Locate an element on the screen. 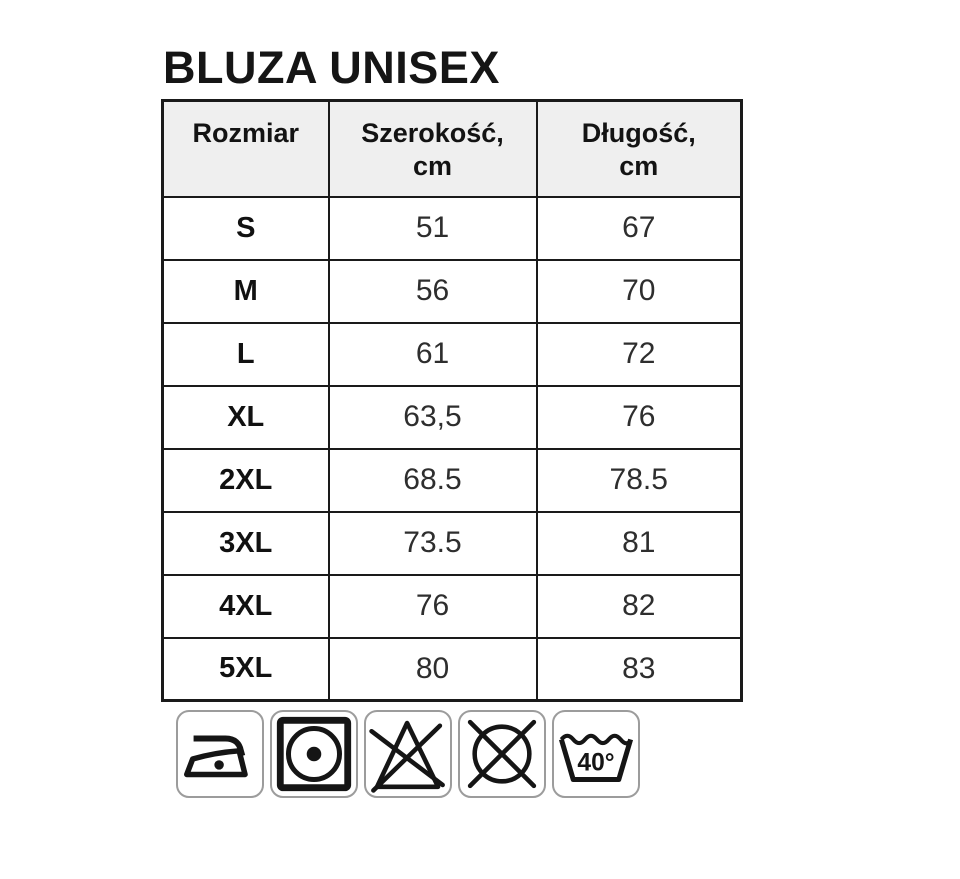  table-header-row: Rozmiar Szerokość, cm Długość, cm is located at coordinates (452, 148).